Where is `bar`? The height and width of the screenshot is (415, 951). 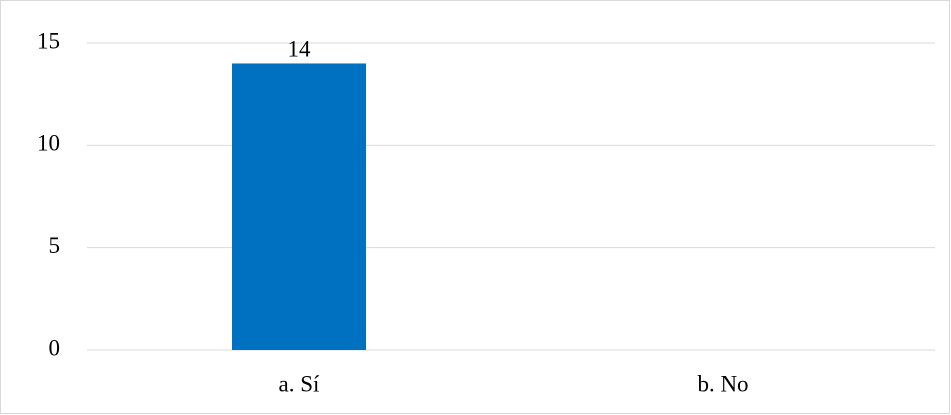
bar is located at coordinates (299, 206).